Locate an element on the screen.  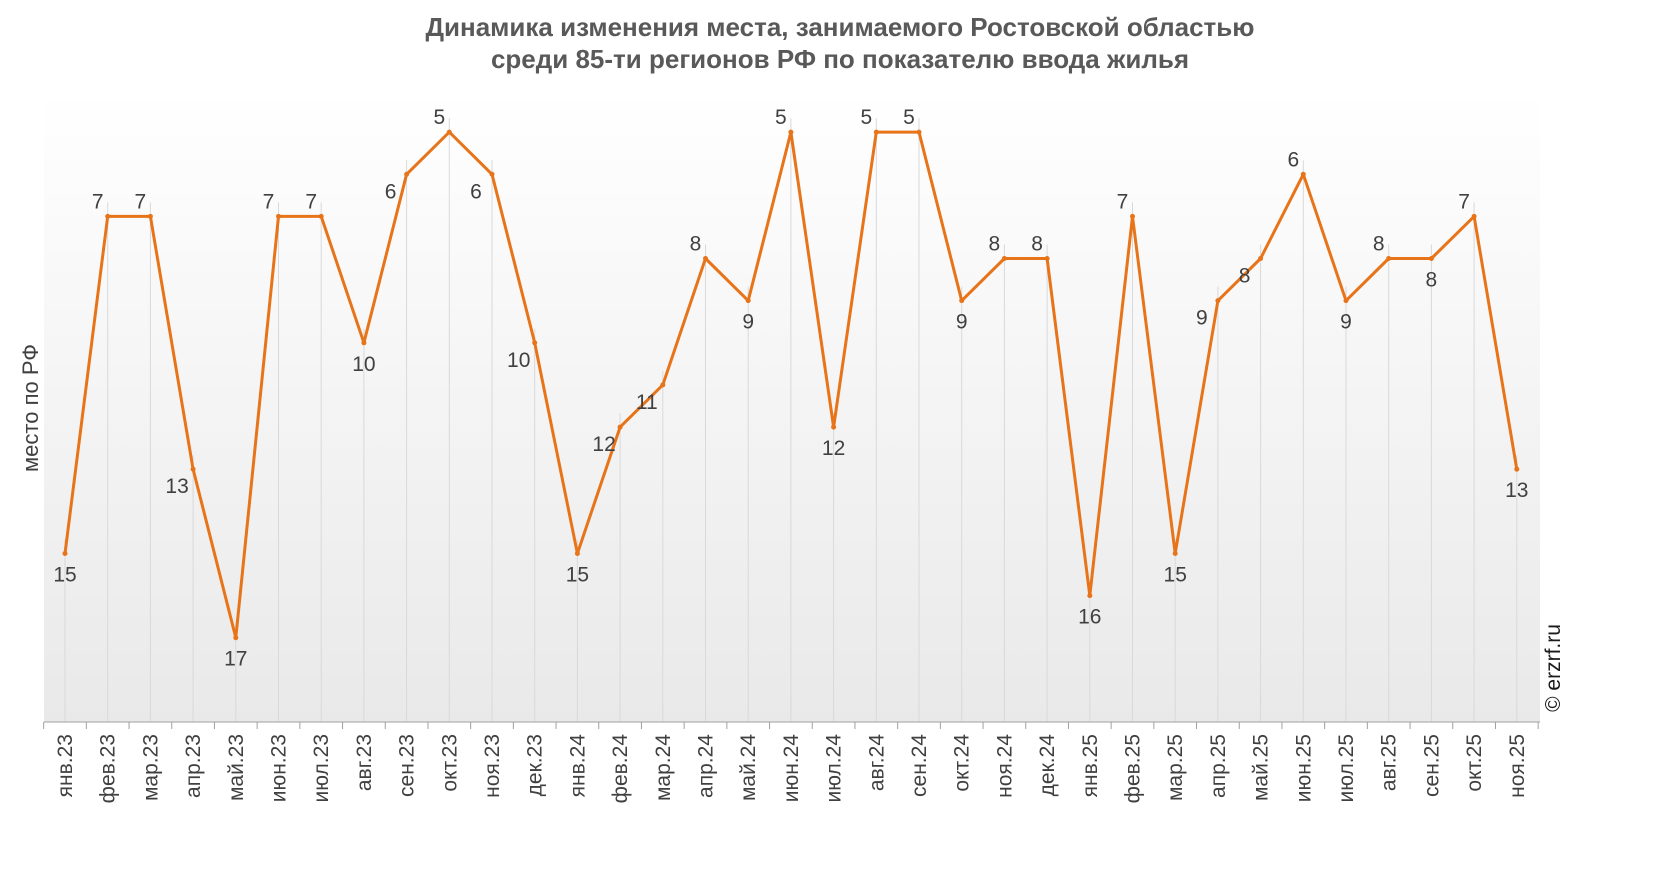
x-tick-label: июл.25 is located at coordinates (1346, 768).